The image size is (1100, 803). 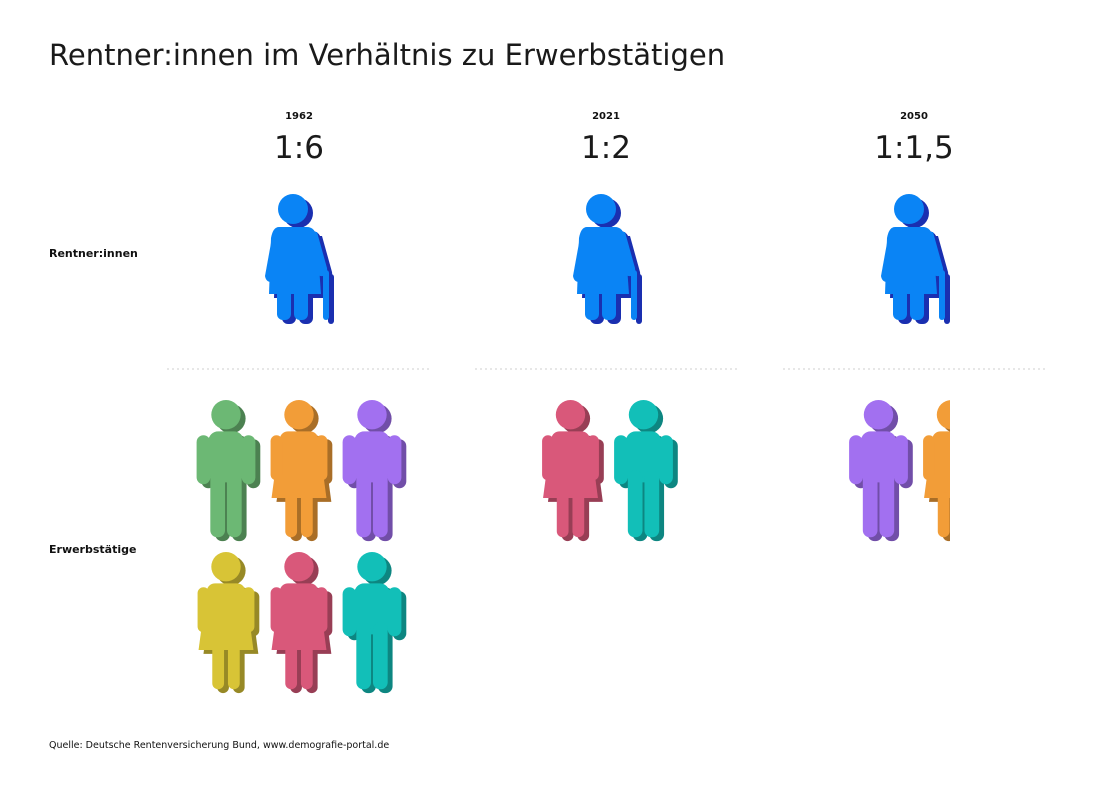 What do you see at coordinates (606, 116) in the screenshot?
I see `year-label-2021: 2021` at bounding box center [606, 116].